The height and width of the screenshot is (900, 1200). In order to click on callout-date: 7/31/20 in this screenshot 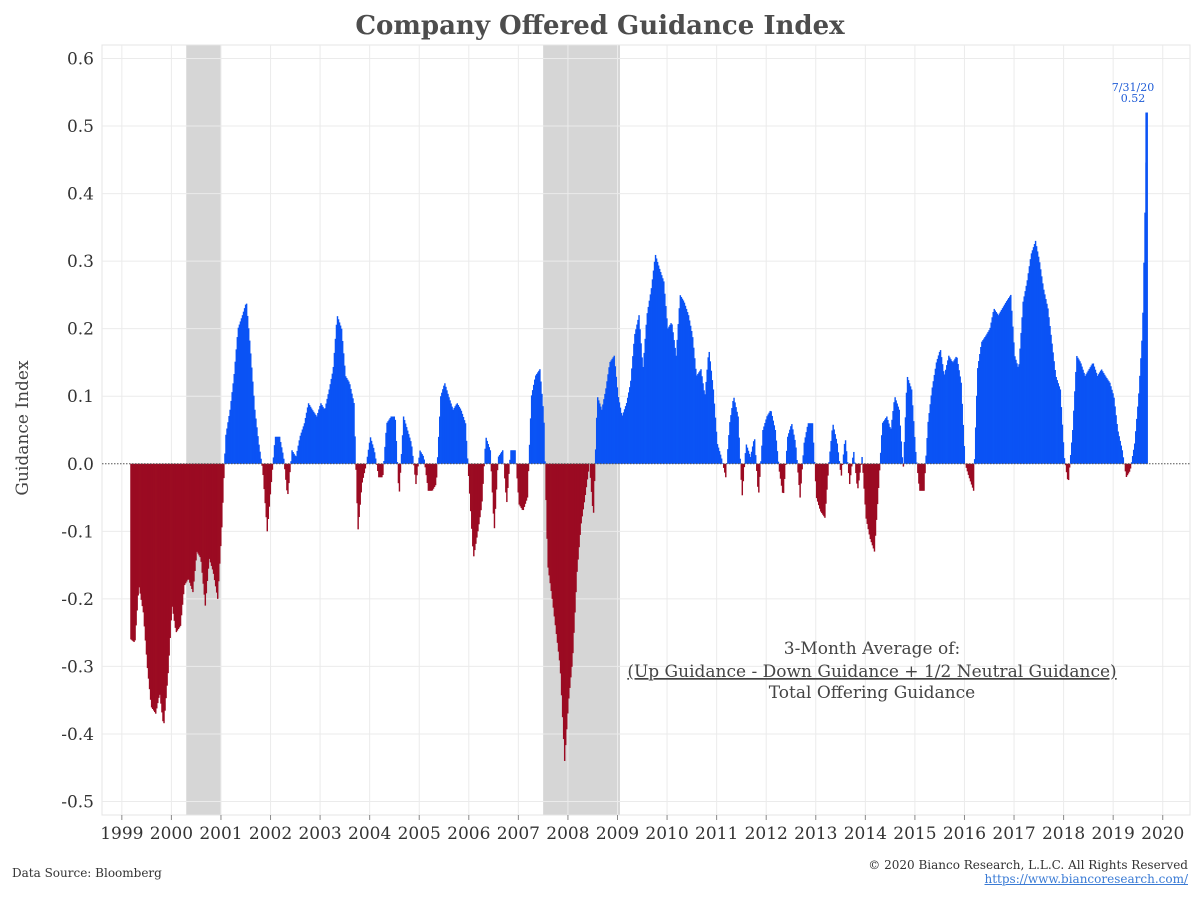, I will do `click(1133, 87)`.